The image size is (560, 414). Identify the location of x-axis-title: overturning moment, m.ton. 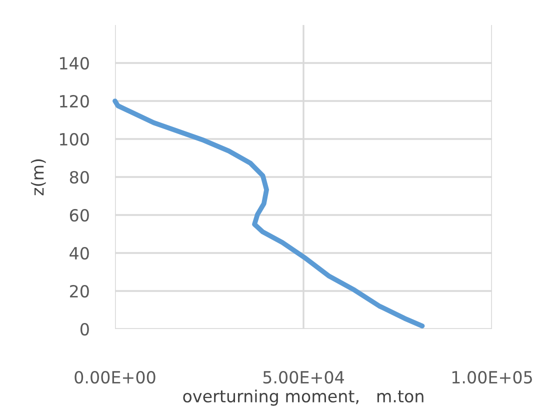
(303, 398).